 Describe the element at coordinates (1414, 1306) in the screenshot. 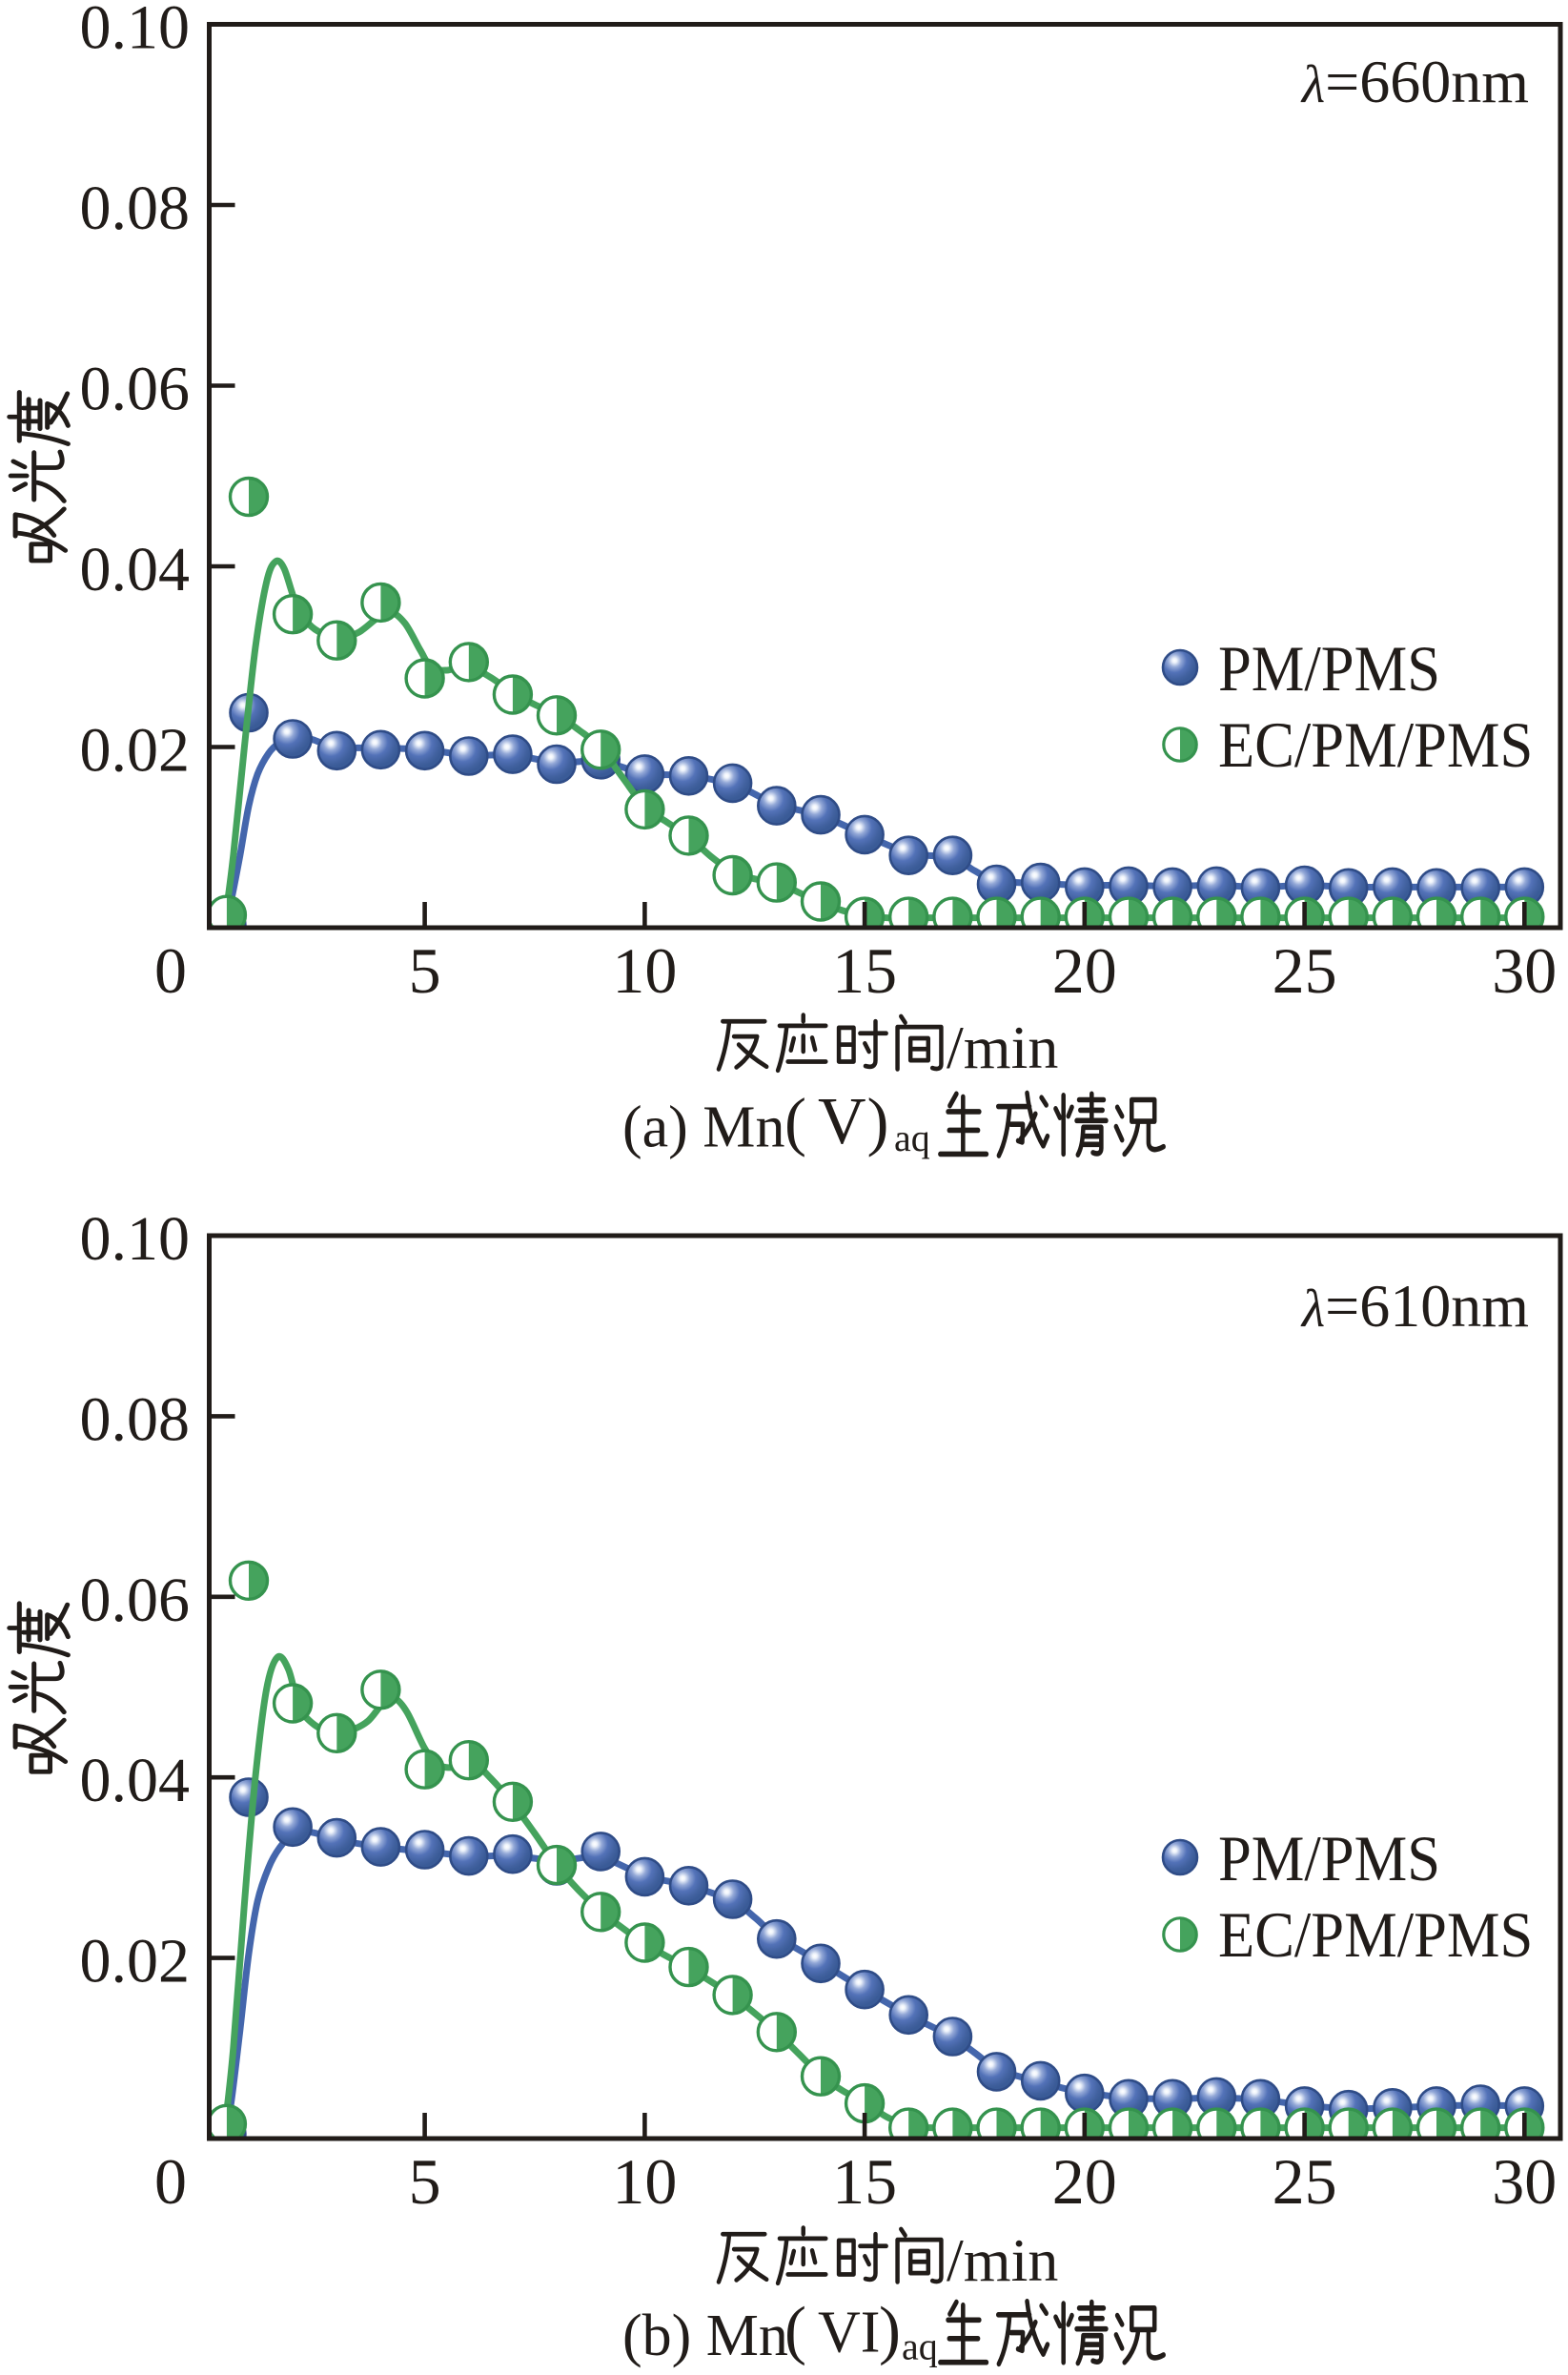

I see `svg-text: λ=610nm` at that location.